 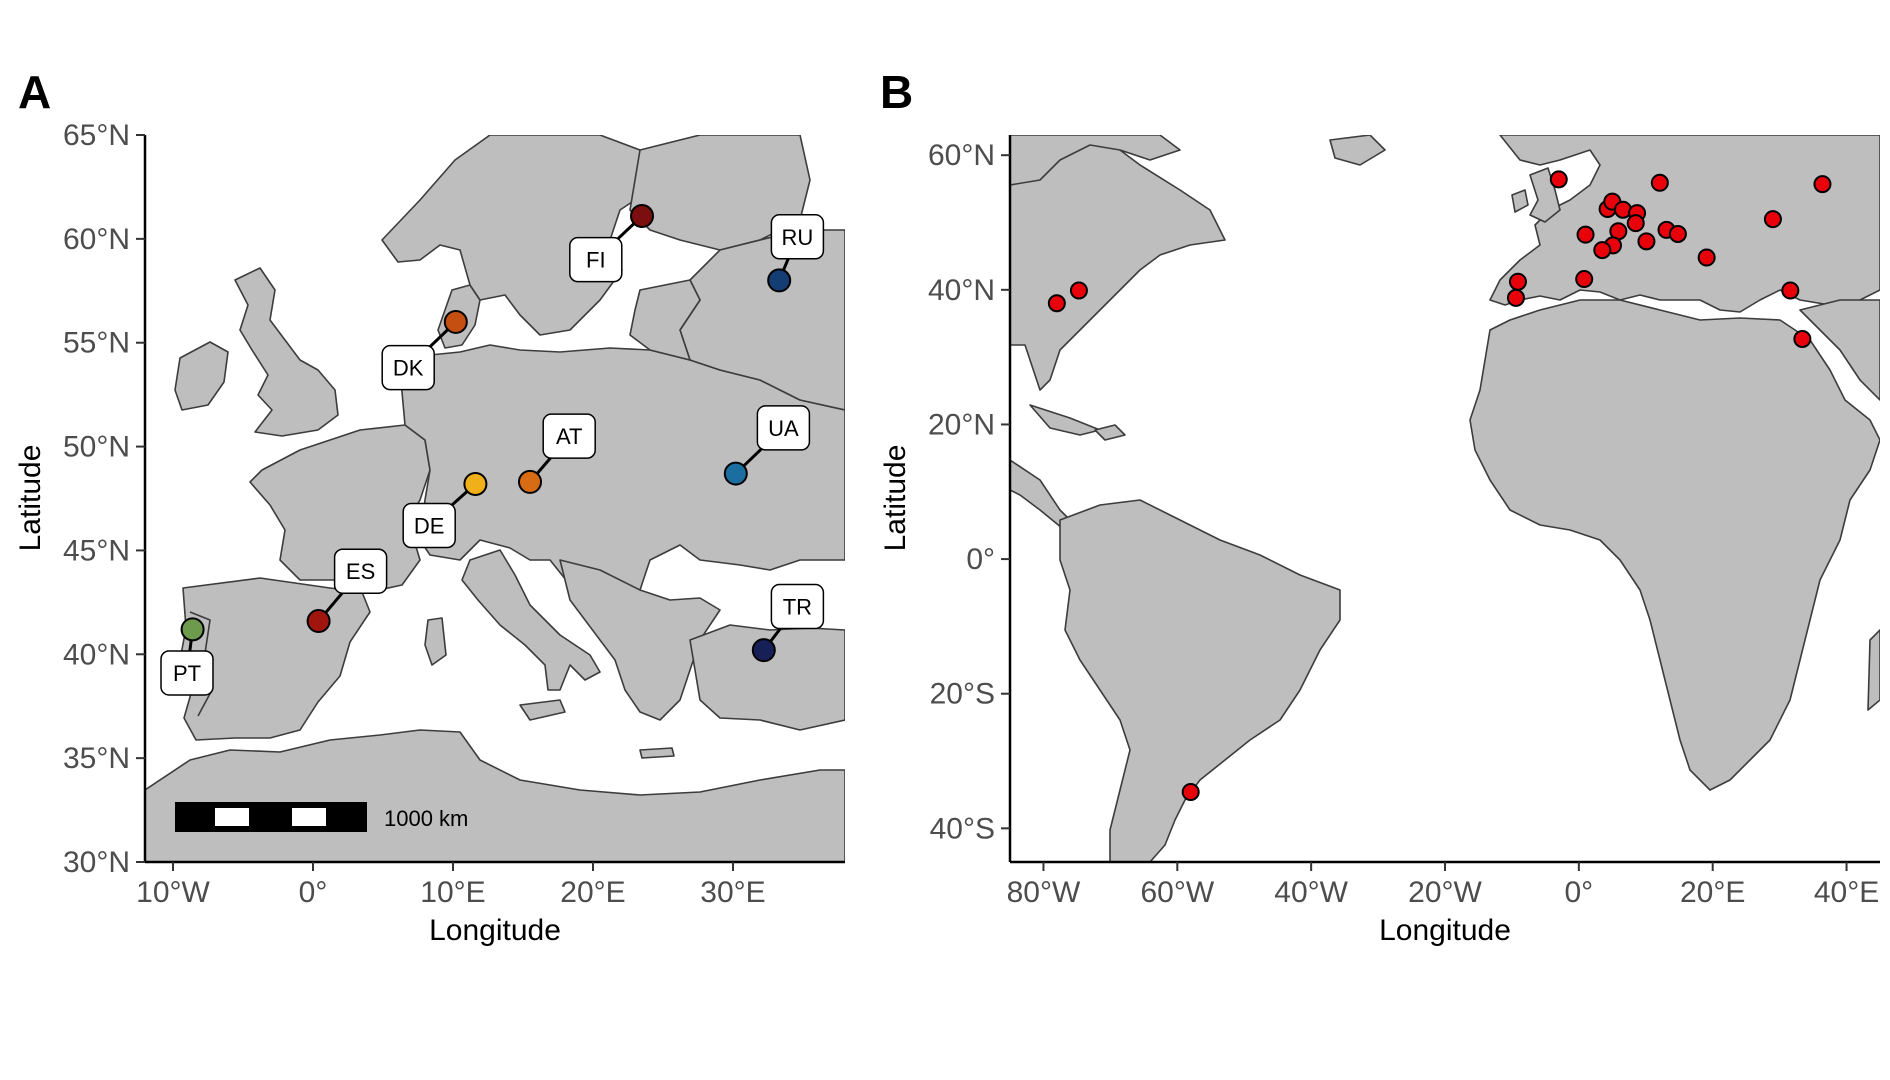 What do you see at coordinates (767, 677) in the screenshot?
I see `land-anatolia` at bounding box center [767, 677].